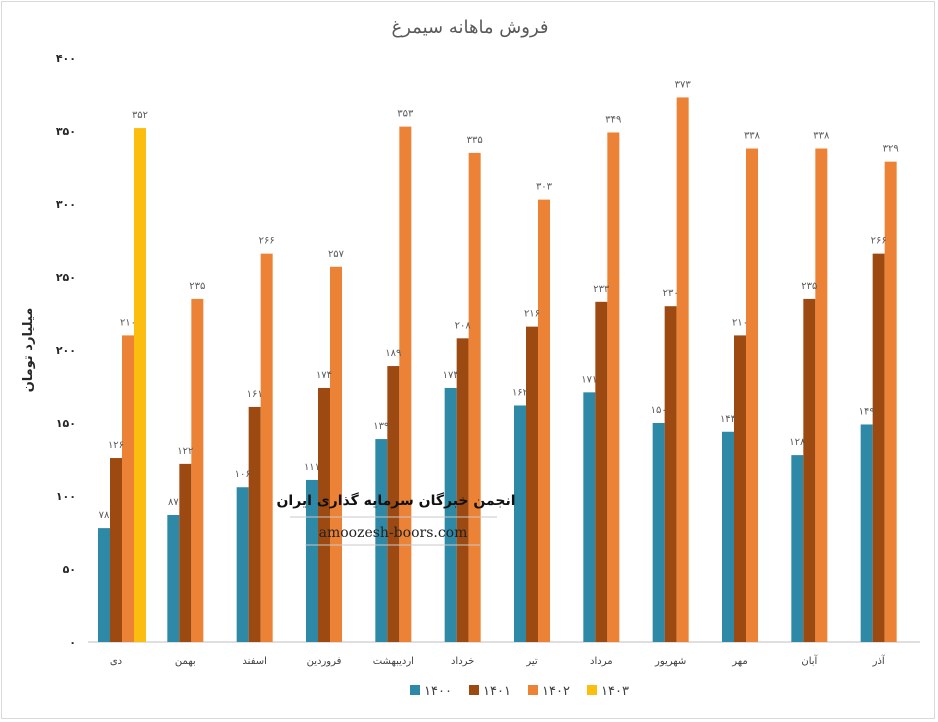 This screenshot has width=938, height=722. What do you see at coordinates (670, 661) in the screenshot?
I see `x-tick-label: شهریور` at bounding box center [670, 661].